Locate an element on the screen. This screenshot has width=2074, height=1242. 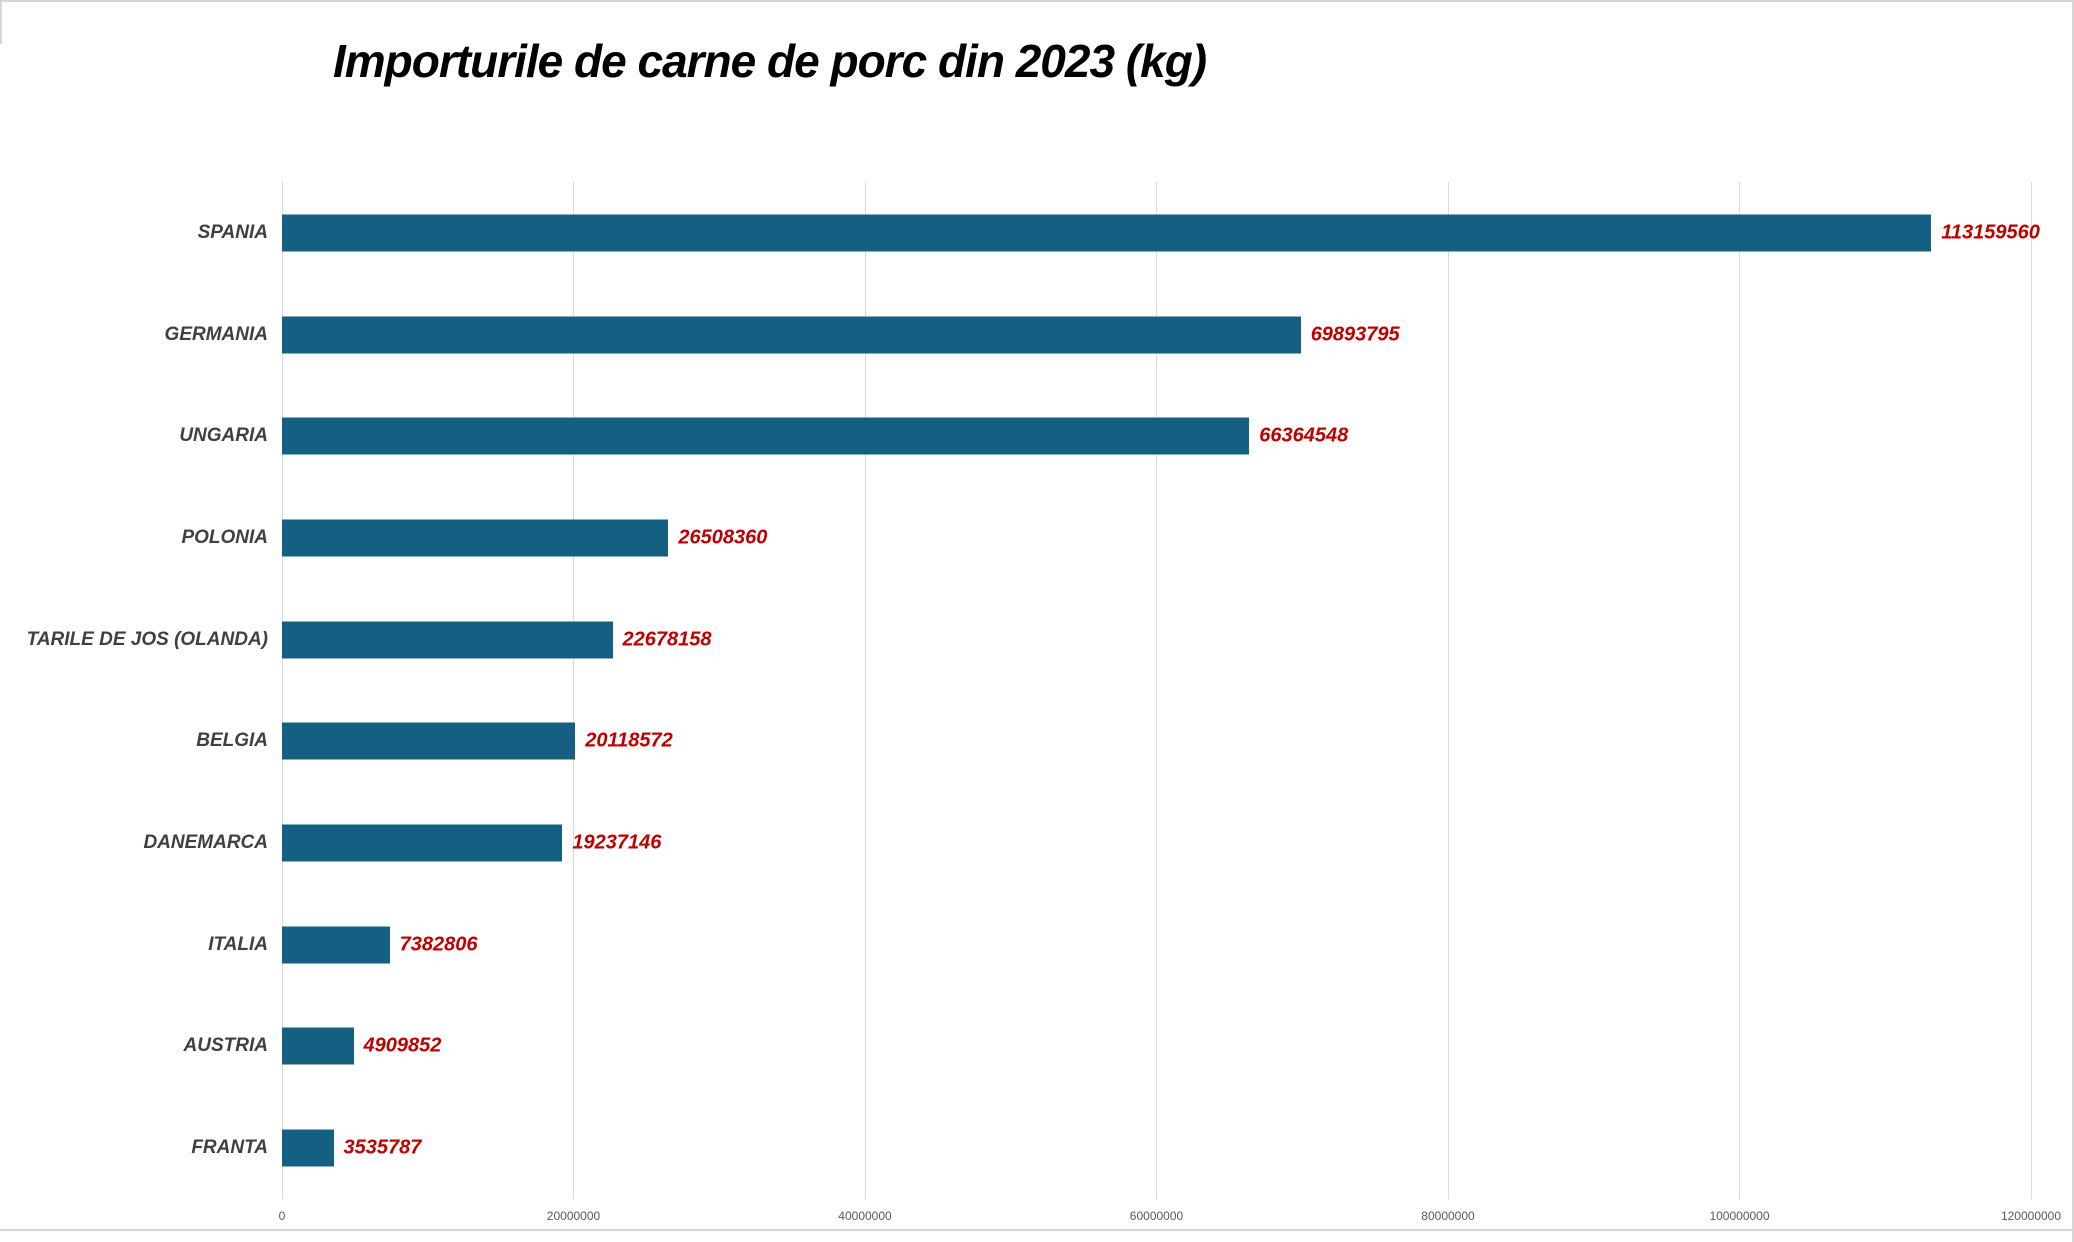
category-label-tarile-de-jos-olanda: TARILE DE JOS (OLANDA) is located at coordinates (147, 639).